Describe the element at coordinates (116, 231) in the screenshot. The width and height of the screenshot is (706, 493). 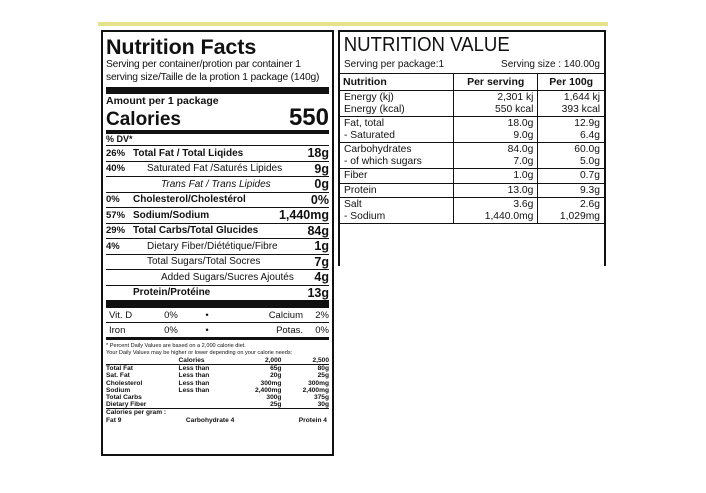
I see `nutrient-dv-pct: 29%` at that location.